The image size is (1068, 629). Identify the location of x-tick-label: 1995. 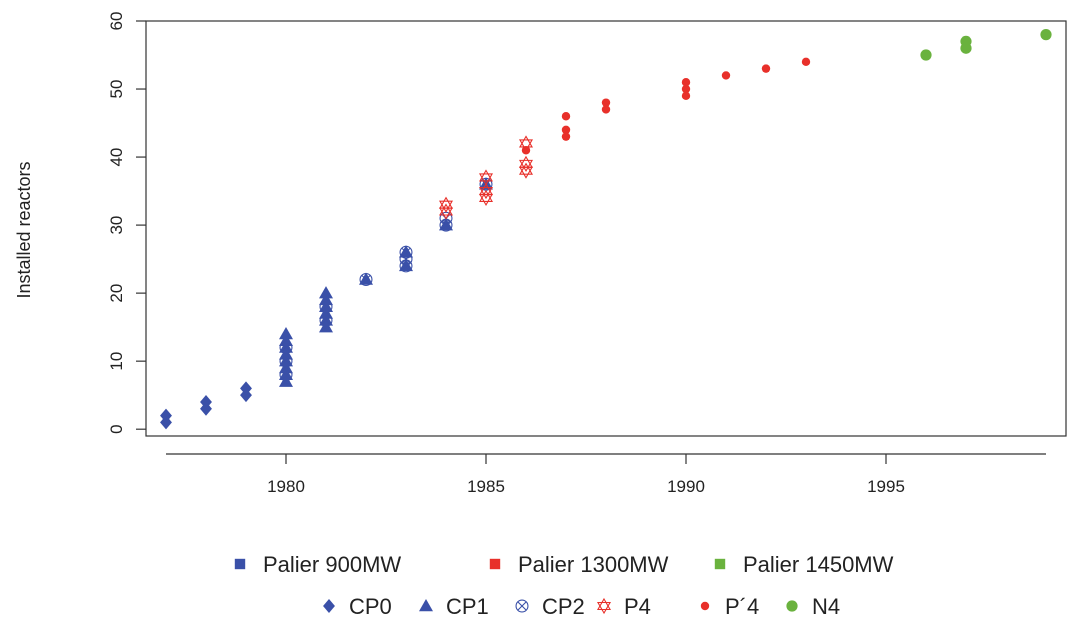
(886, 486).